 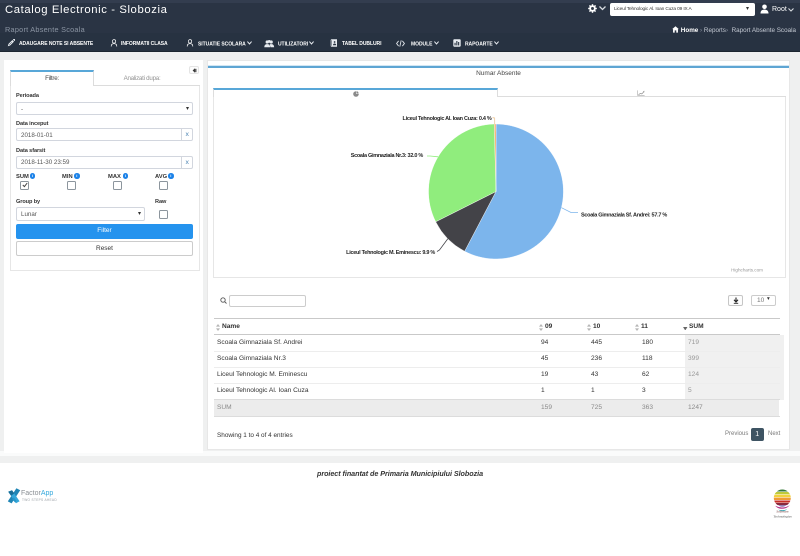 I want to click on svg-text: Technologies, so click(x=782, y=516).